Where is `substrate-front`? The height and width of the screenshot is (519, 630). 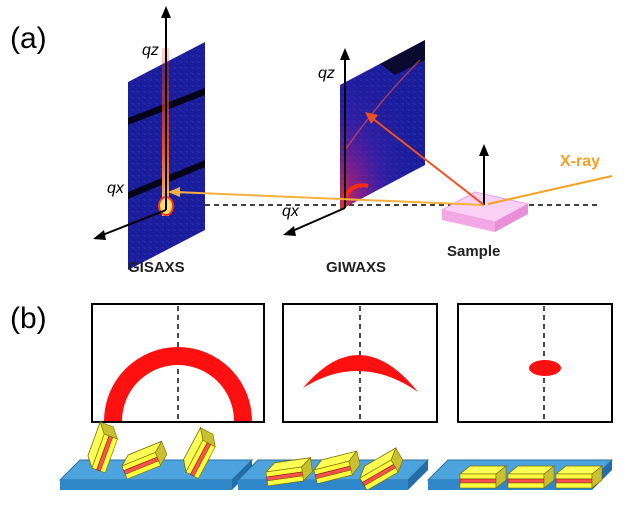 substrate-front is located at coordinates (146, 485).